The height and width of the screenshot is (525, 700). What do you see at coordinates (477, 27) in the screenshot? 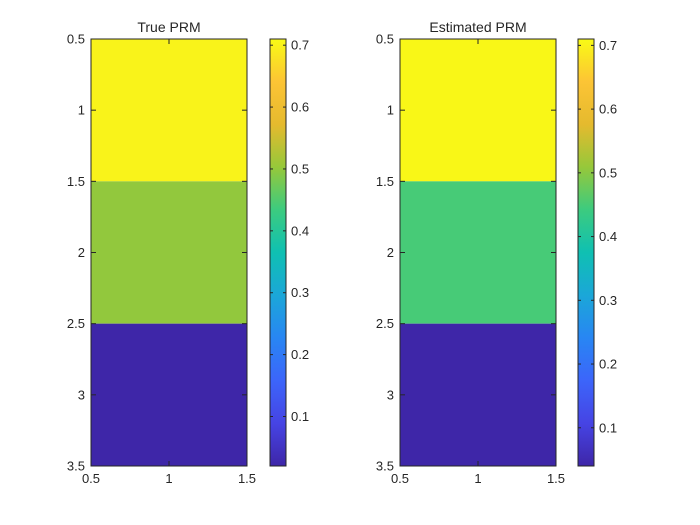
I see `chart-title: Estimated PRM` at bounding box center [477, 27].